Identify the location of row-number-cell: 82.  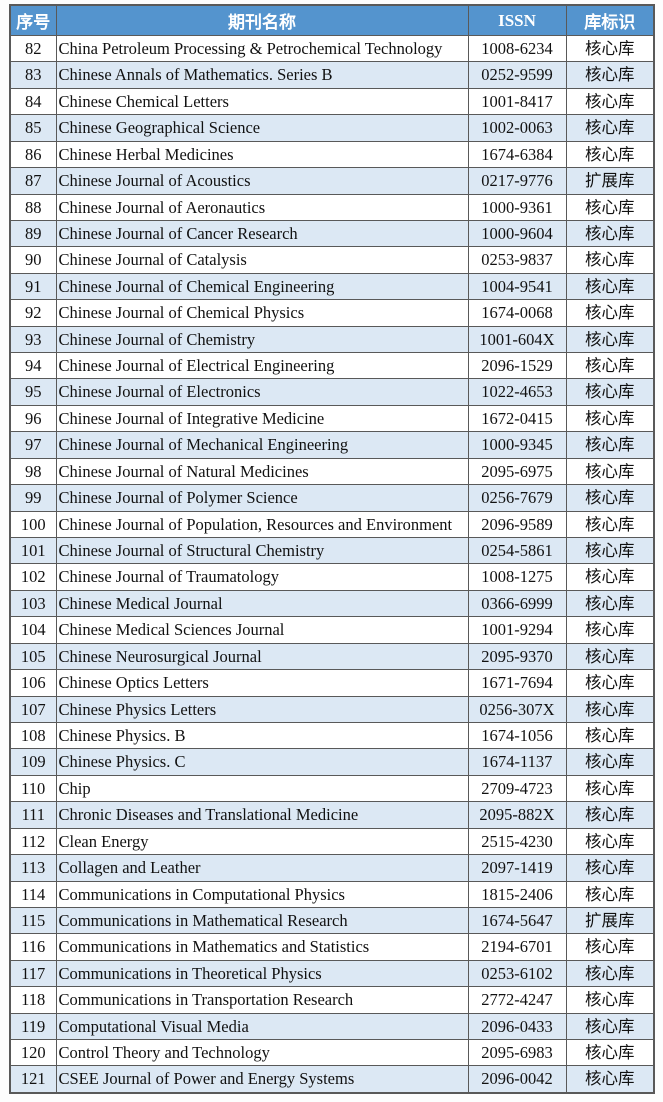
(33, 48).